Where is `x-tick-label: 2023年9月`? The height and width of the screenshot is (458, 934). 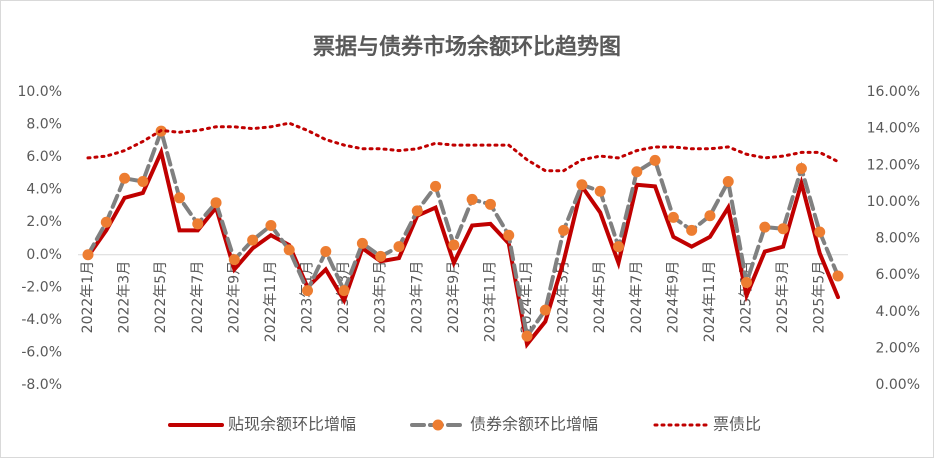
x-tick-label: 2023年9月 is located at coordinates (454, 297).